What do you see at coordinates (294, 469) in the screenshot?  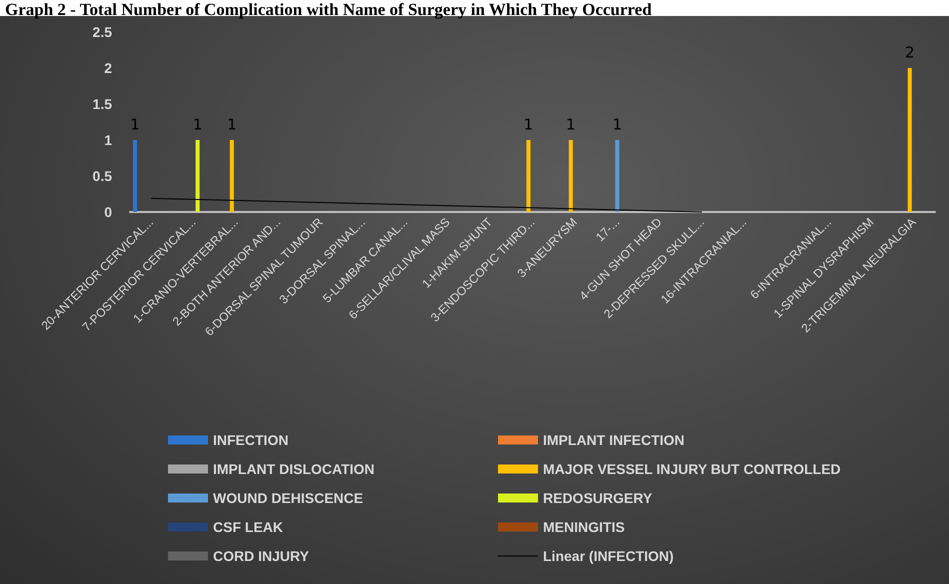 I see `legend-label: IMPLANT DISLOCATION` at bounding box center [294, 469].